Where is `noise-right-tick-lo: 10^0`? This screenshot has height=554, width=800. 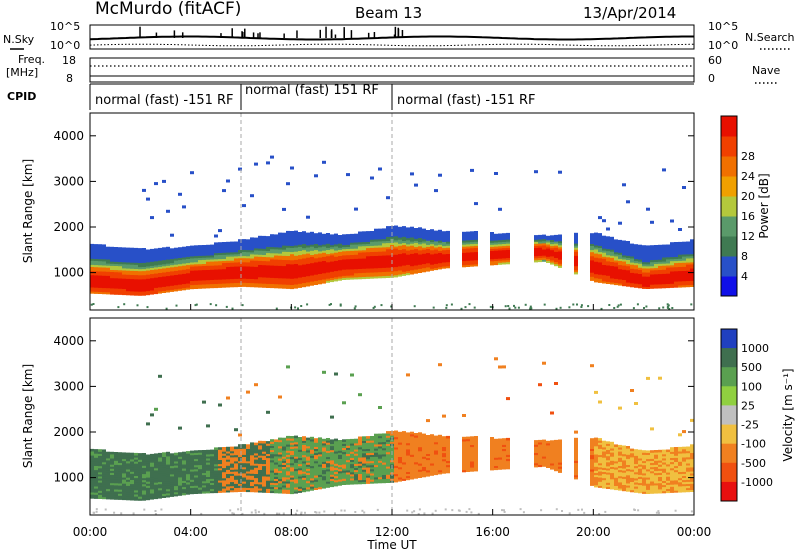 noise-right-tick-lo: 10^0 is located at coordinates (723, 45).